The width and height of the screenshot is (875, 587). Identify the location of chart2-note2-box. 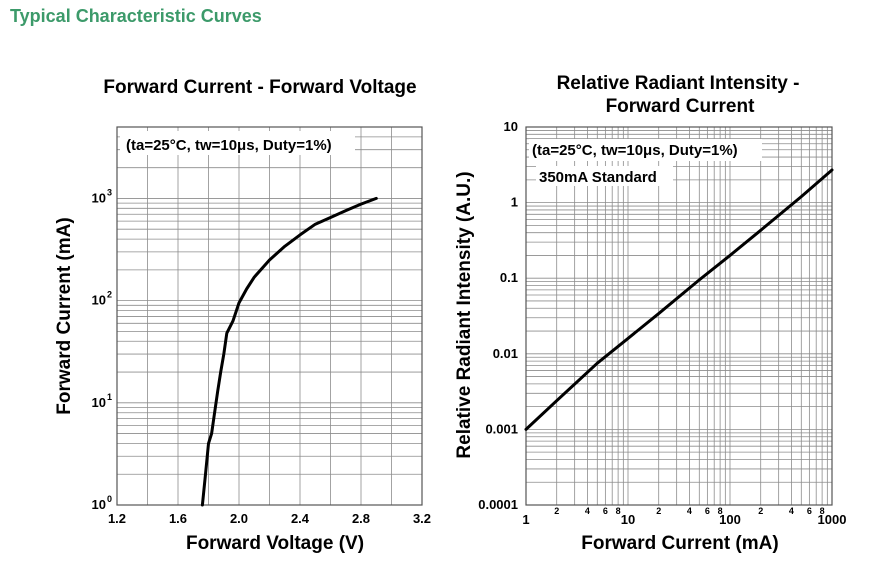
(604, 176).